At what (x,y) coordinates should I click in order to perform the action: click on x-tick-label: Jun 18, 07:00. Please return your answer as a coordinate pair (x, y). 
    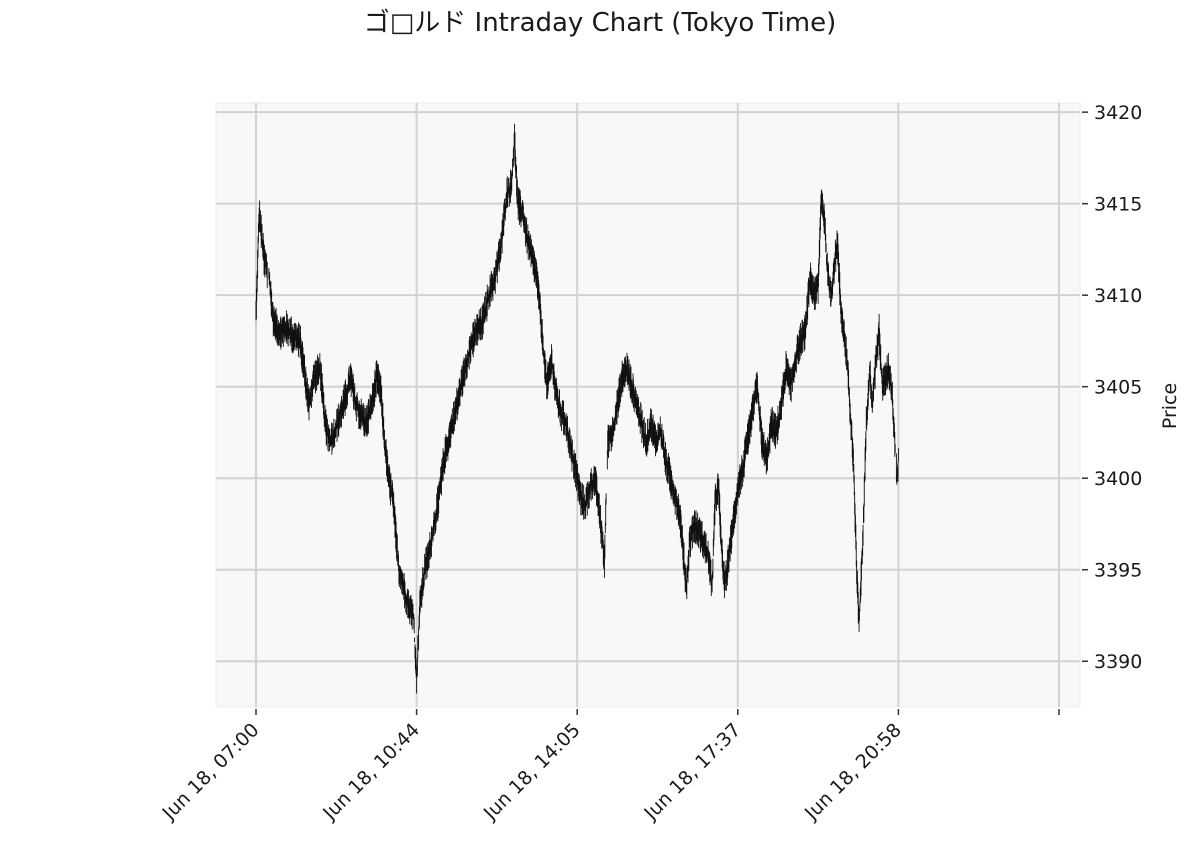
    Looking at the image, I should click on (211, 772).